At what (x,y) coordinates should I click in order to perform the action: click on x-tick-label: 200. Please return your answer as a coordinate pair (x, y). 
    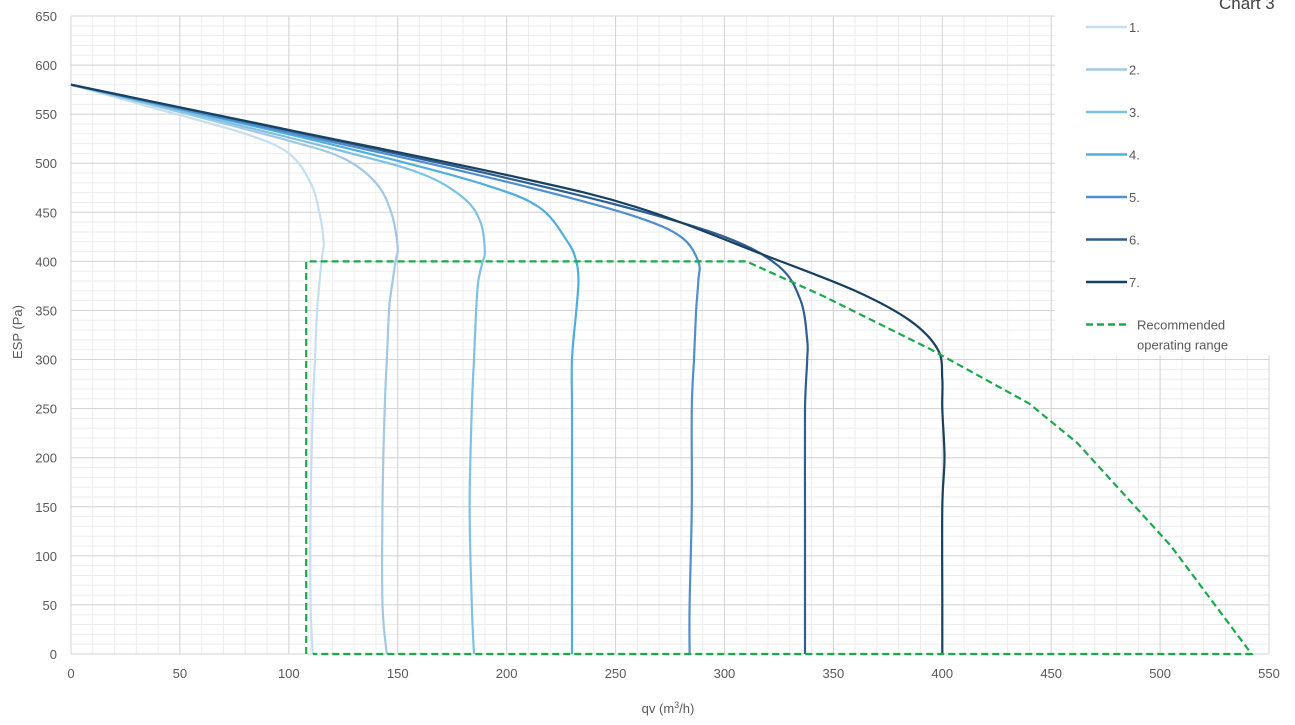
    Looking at the image, I should click on (507, 673).